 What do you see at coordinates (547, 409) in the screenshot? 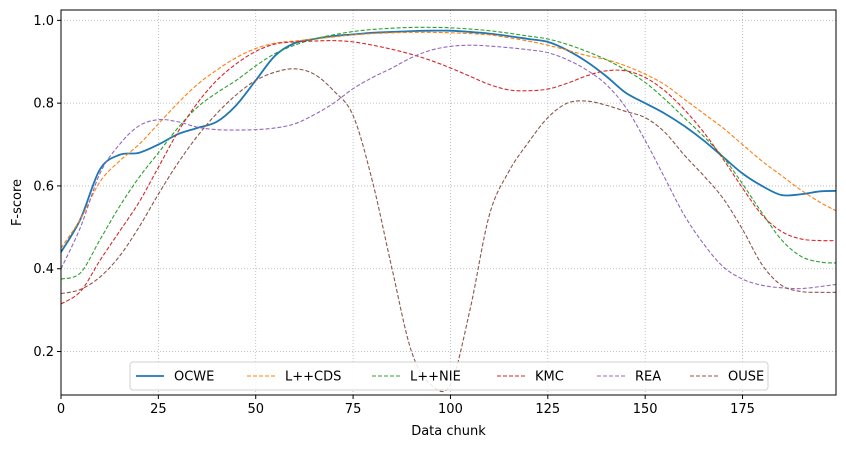
I see `x-tick-label: 125` at bounding box center [547, 409].